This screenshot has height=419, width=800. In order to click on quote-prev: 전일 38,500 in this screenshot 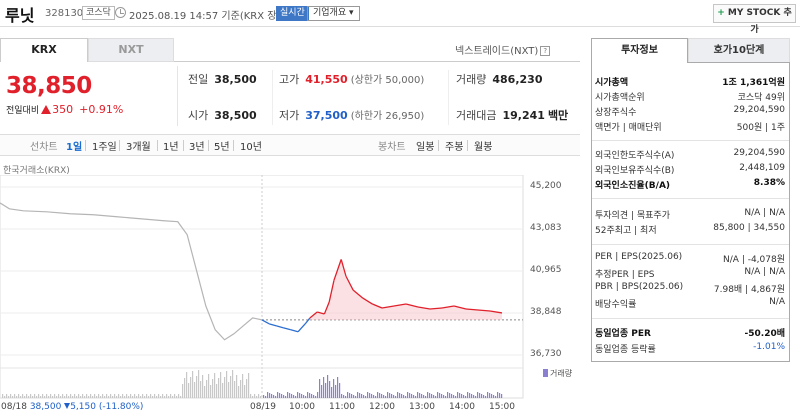, I will do `click(222, 79)`.